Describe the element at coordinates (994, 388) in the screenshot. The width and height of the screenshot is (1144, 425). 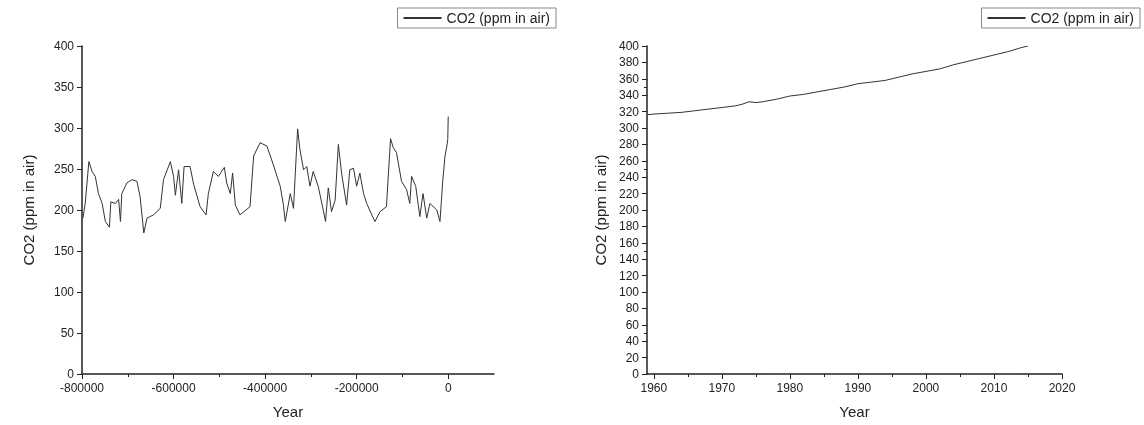
I see `x-tick-label: 2010` at that location.